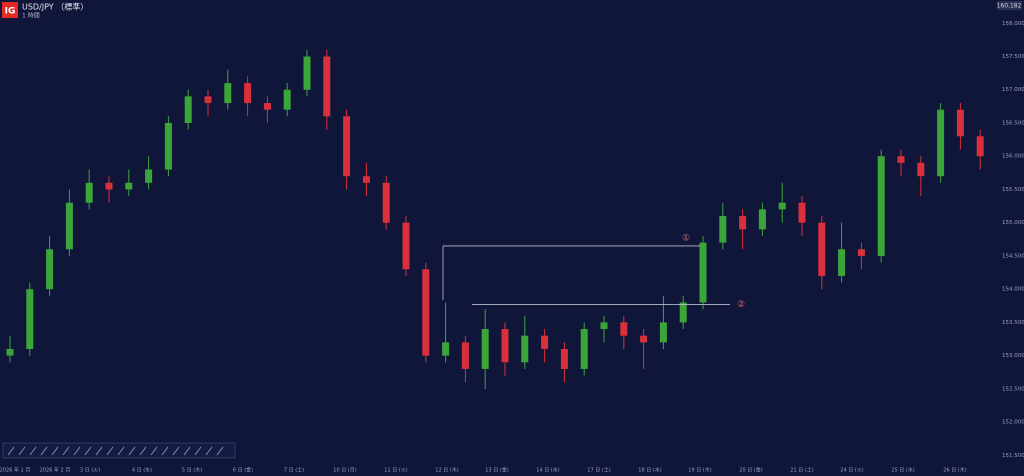 This screenshot has height=476, width=1024. Describe the element at coordinates (1013, 24) in the screenshot. I see `y-tick-label: 158.000` at that location.